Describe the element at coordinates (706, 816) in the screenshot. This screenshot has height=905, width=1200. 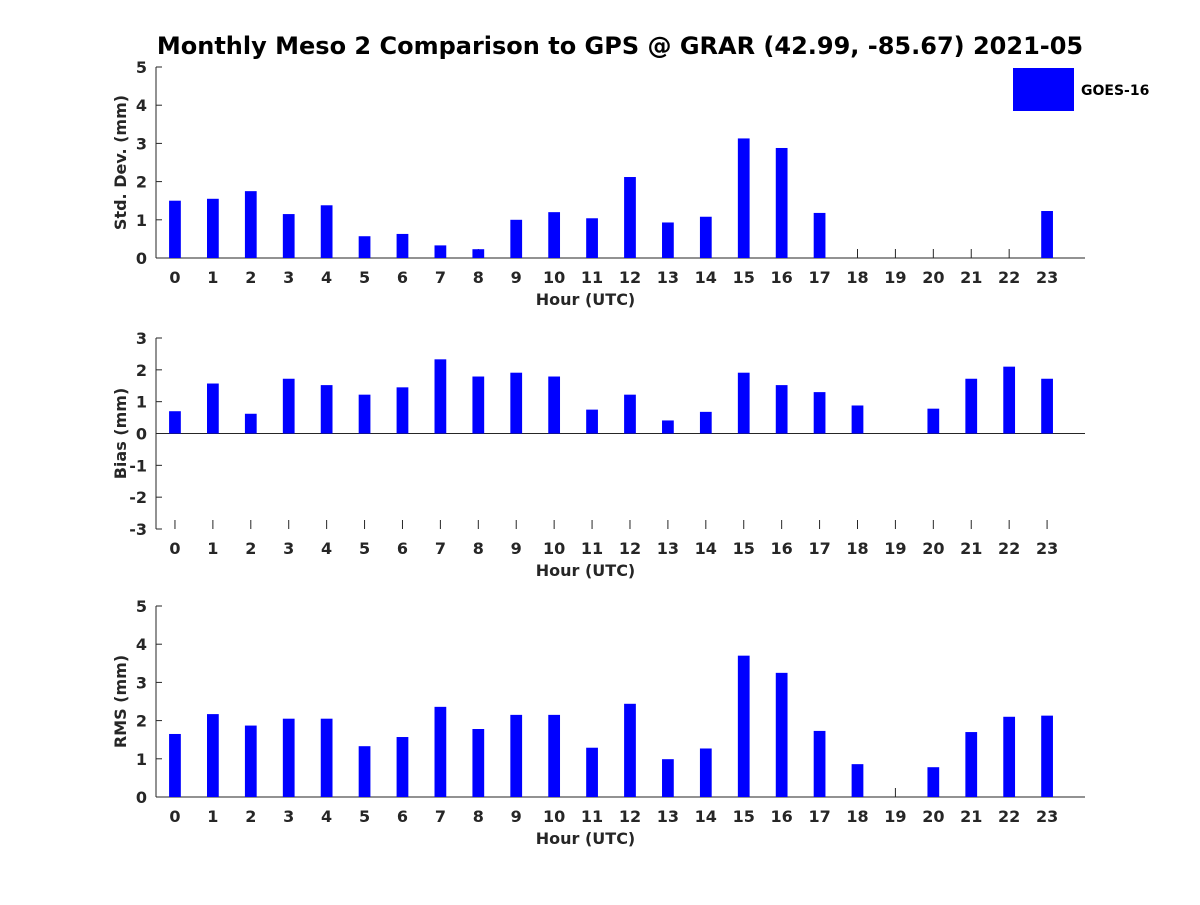
I see `rms-x-tick-label: 14` at that location.